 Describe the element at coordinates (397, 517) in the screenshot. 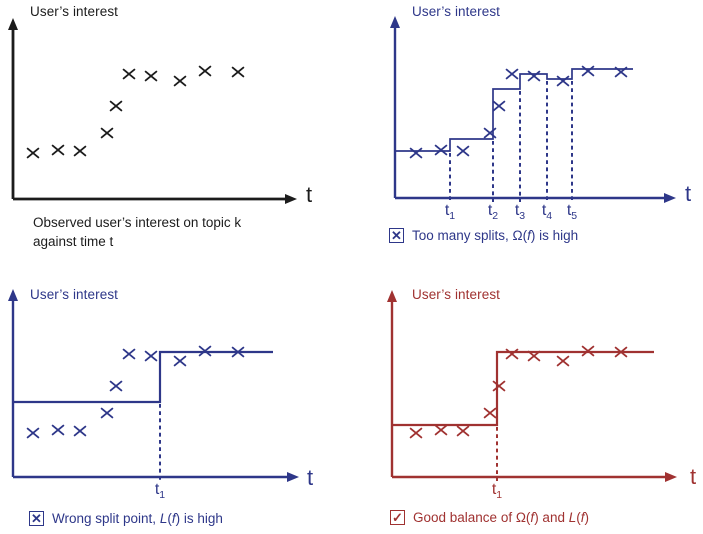

I see `checkmark-box-icon: ✓` at that location.